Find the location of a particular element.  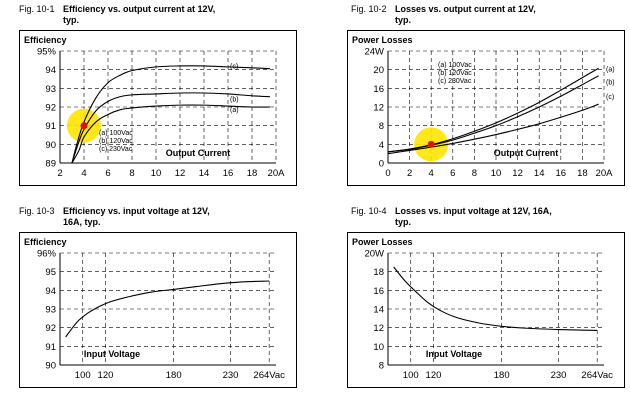

y-tick-label: 89 is located at coordinates (50, 164).